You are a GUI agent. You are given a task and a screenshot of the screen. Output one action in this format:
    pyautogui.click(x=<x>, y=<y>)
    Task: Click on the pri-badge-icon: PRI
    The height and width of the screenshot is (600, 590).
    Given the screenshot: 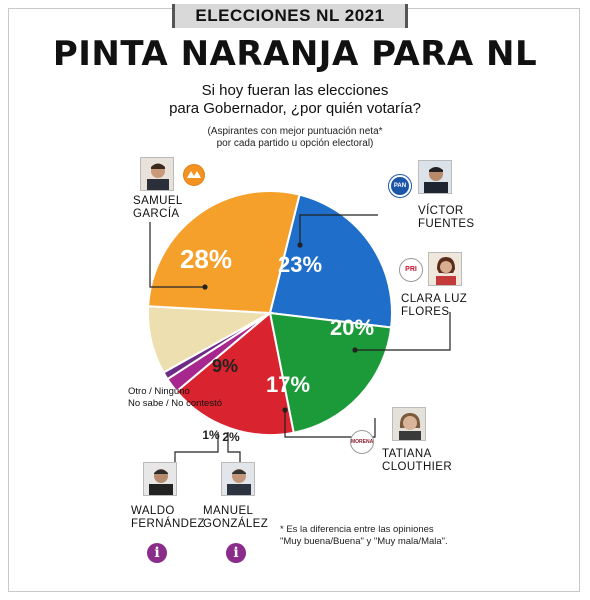 What is the action you would take?
    pyautogui.click(x=411, y=270)
    